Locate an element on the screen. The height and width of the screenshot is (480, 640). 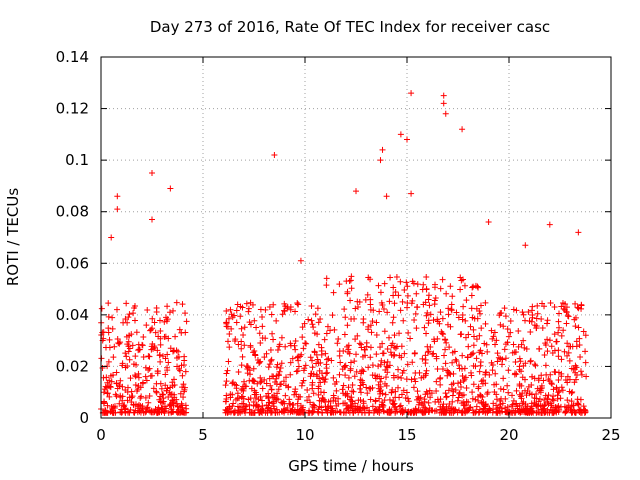
y-tick-label: 0.02 is located at coordinates (72, 366).